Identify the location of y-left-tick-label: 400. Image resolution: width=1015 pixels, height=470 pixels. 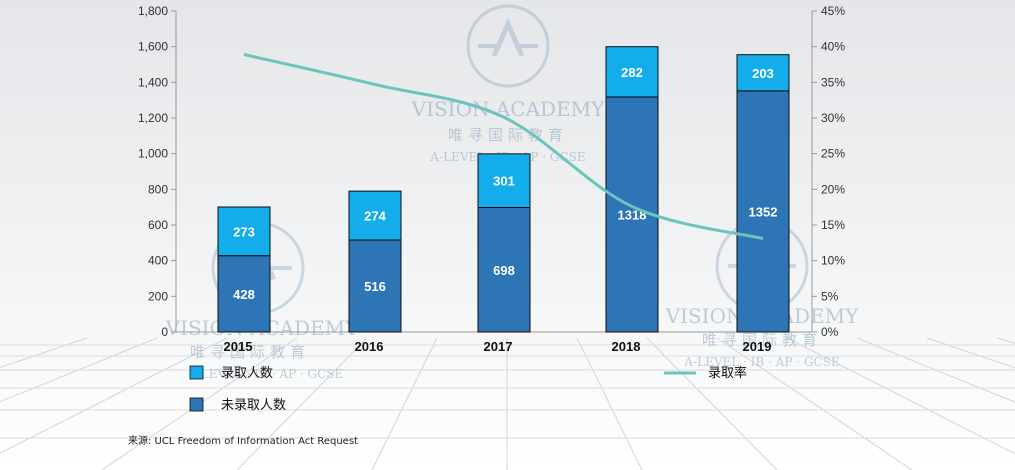
(158, 261).